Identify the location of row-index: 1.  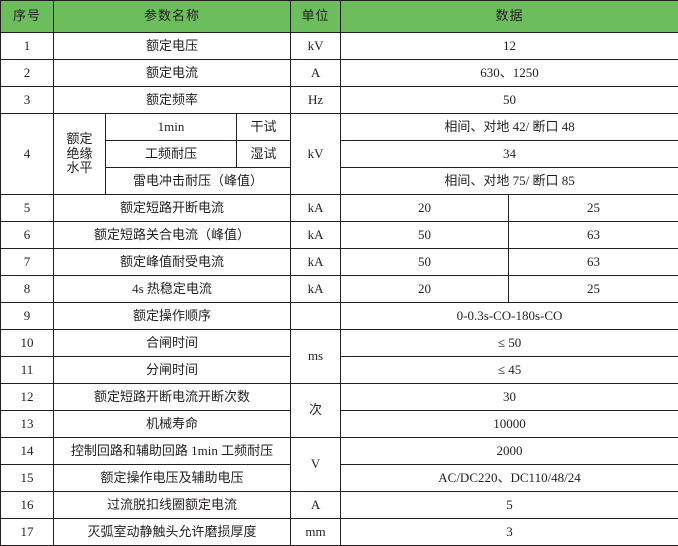
(27, 46).